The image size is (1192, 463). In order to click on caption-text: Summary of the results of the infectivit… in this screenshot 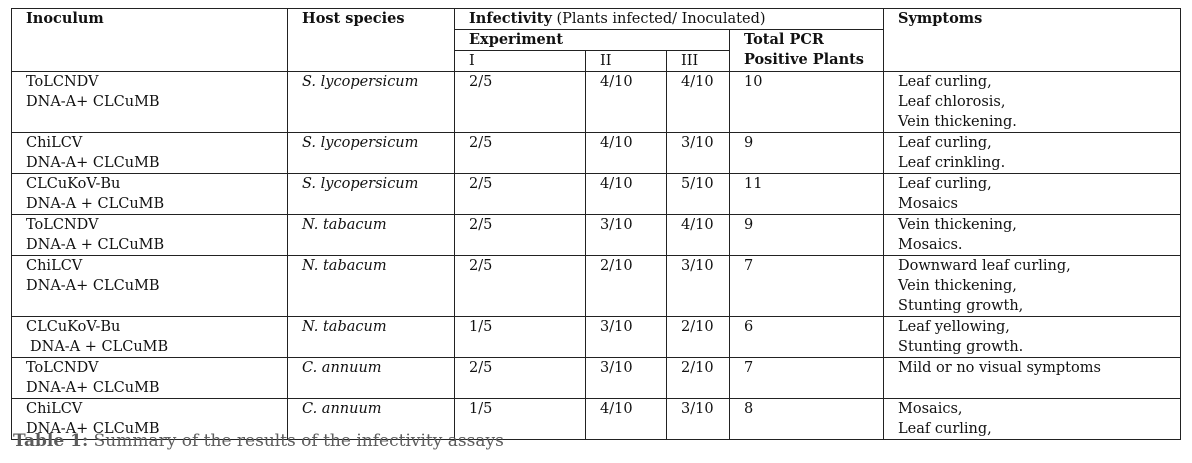, I will do `click(296, 441)`.